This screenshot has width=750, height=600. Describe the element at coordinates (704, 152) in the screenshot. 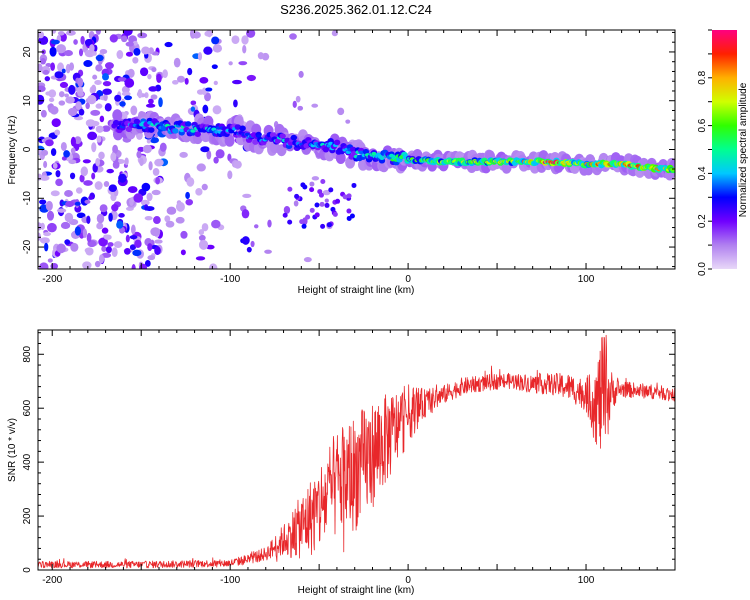

I see `colorbar-ticks: 0.0 0.2 0.4 0.6 0.8` at that location.